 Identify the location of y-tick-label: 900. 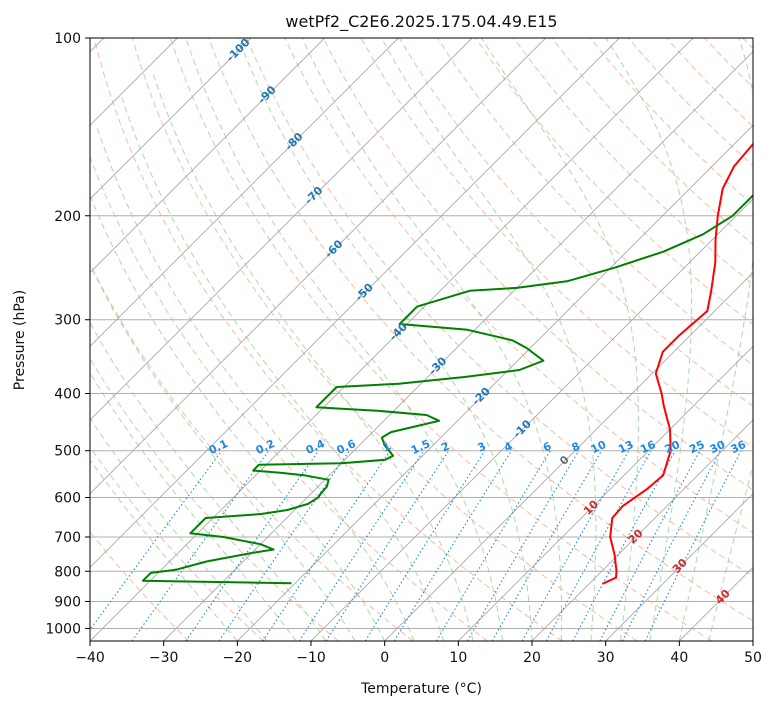
(67, 602).